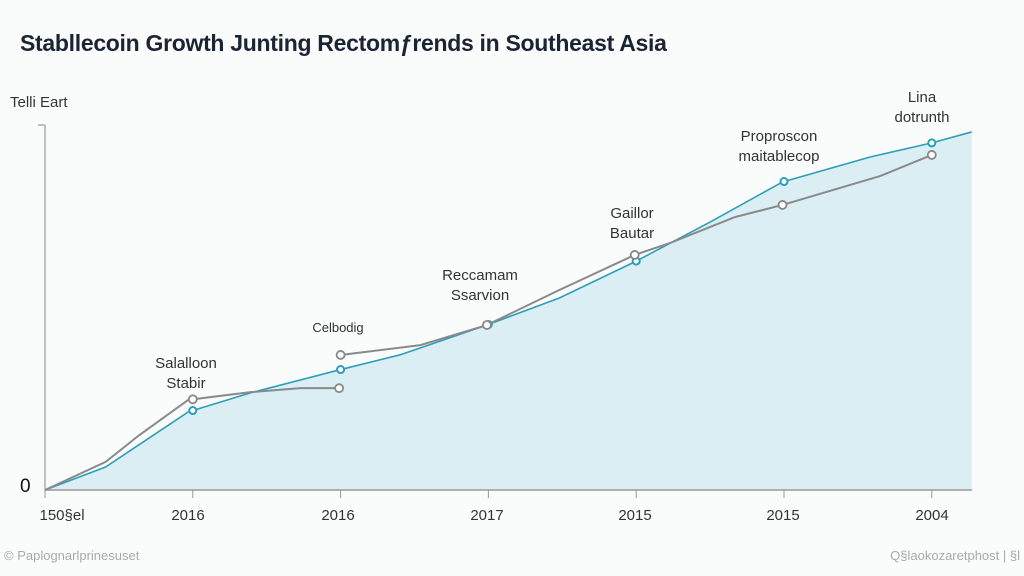 Image resolution: width=1024 pixels, height=576 pixels. I want to click on y-axis-label: Telli Eart, so click(39, 102).